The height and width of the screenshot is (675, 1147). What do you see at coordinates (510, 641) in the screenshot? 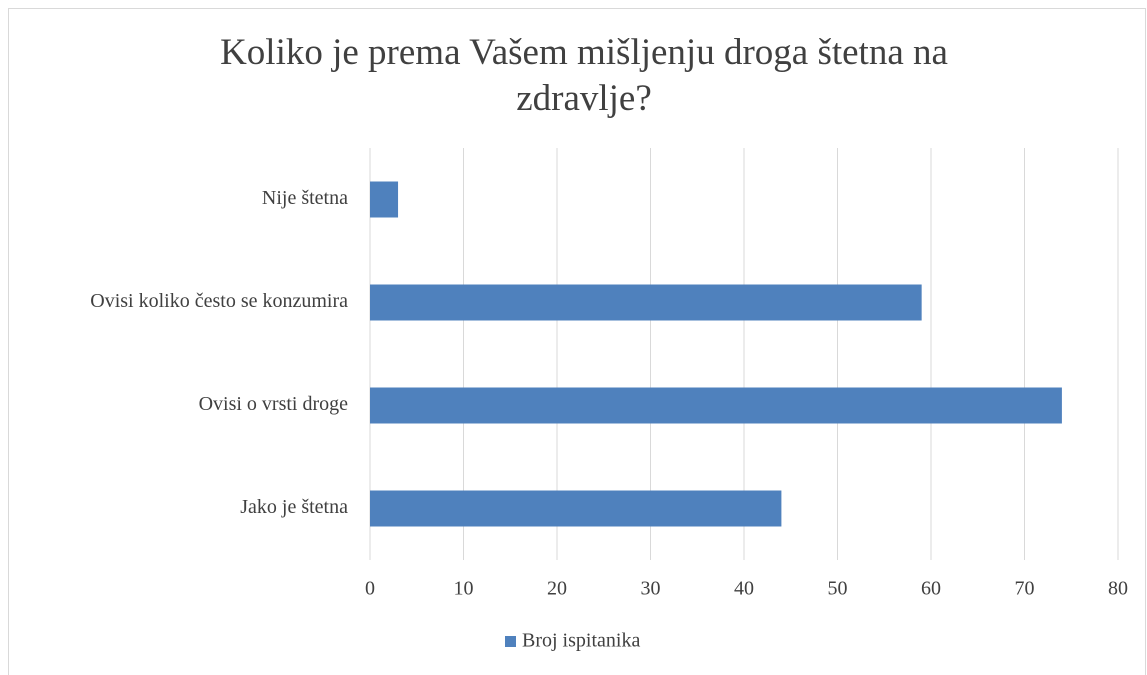
I see `legend-swatch` at bounding box center [510, 641].